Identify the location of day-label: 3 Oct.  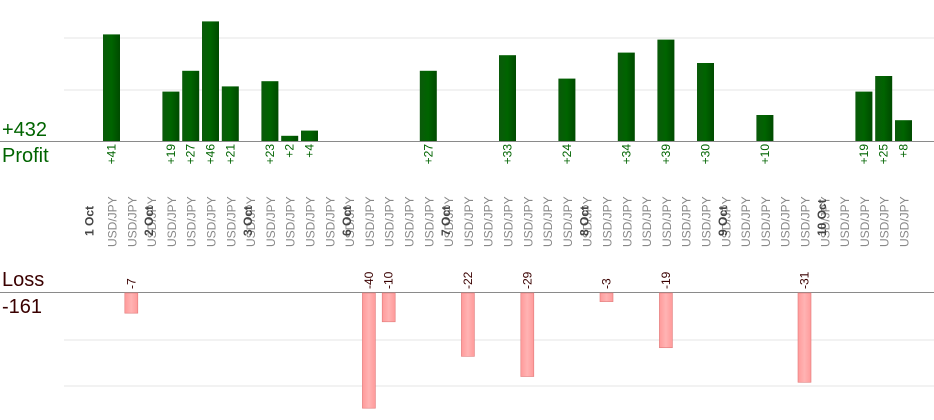
(248, 221).